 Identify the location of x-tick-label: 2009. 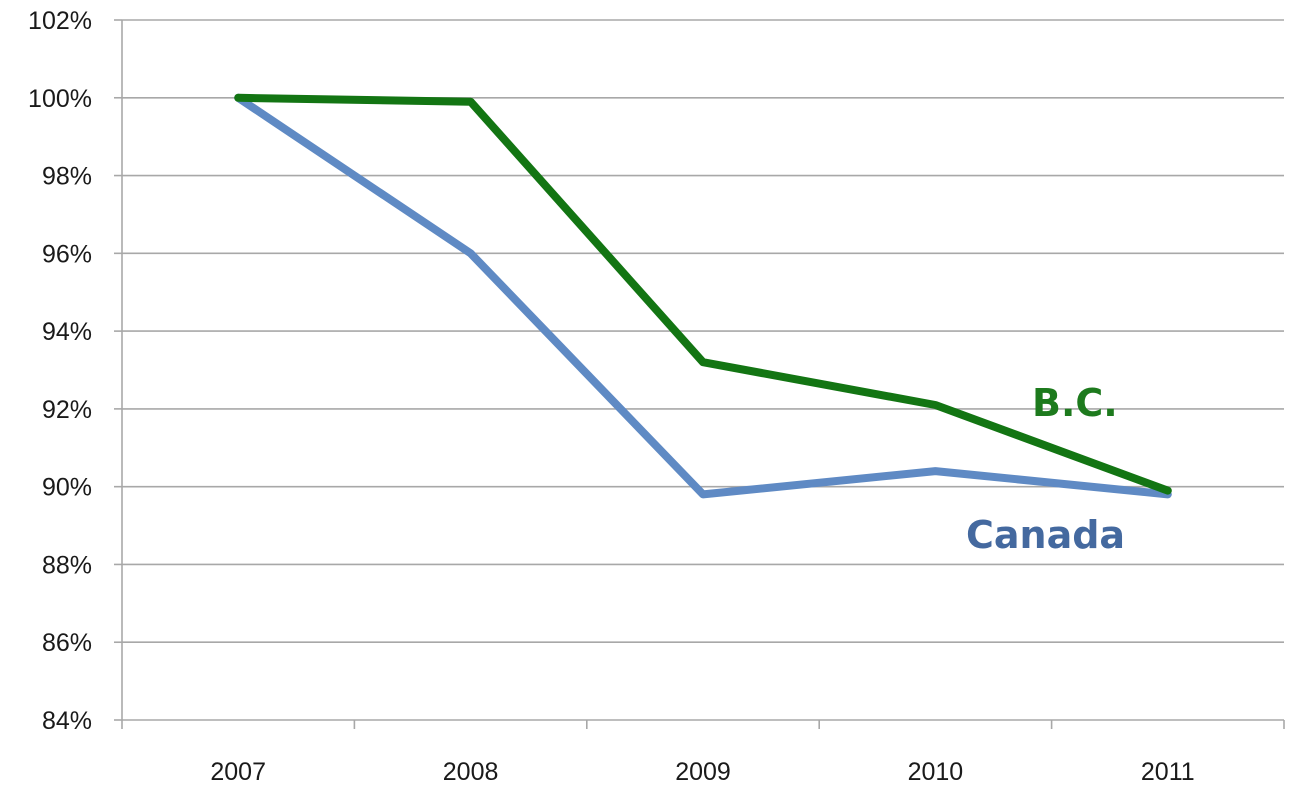
(703, 772).